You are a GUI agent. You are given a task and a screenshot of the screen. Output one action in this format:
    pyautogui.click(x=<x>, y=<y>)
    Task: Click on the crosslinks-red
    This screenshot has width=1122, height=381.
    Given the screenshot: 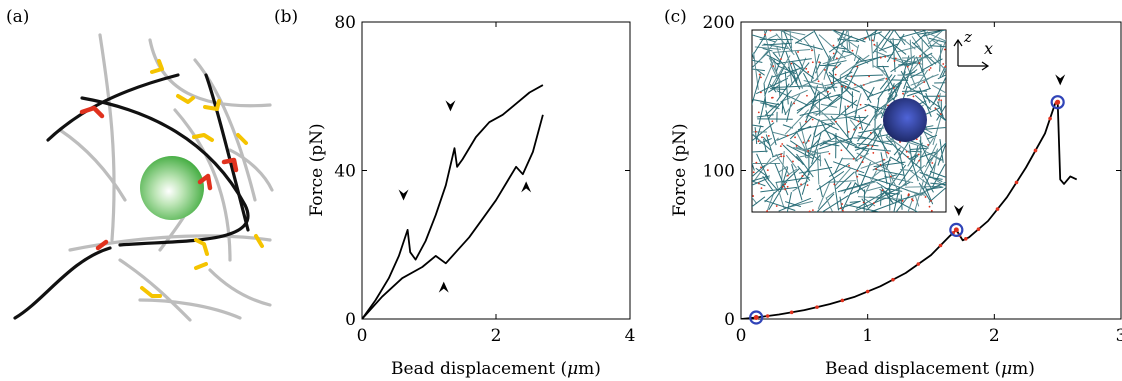 What is the action you would take?
    pyautogui.click(x=159, y=178)
    